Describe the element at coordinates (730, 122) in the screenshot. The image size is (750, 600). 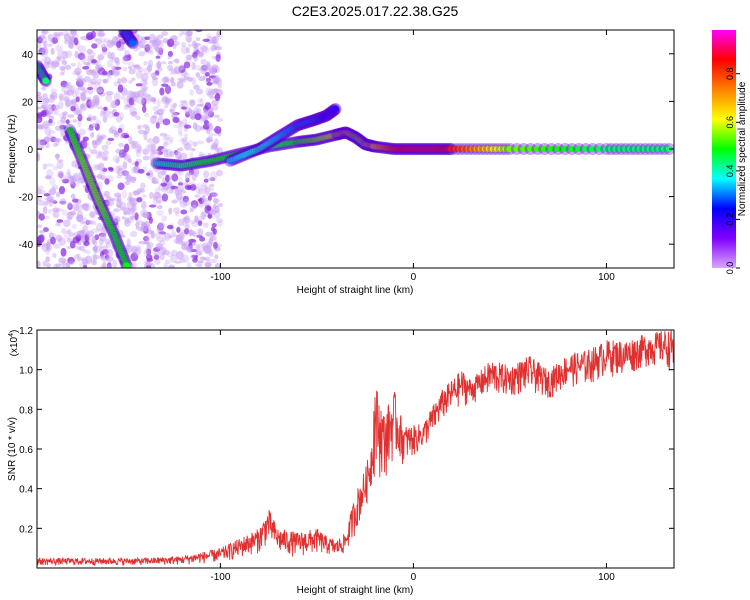
I see `colorbar-tick-label: 0.6` at that location.